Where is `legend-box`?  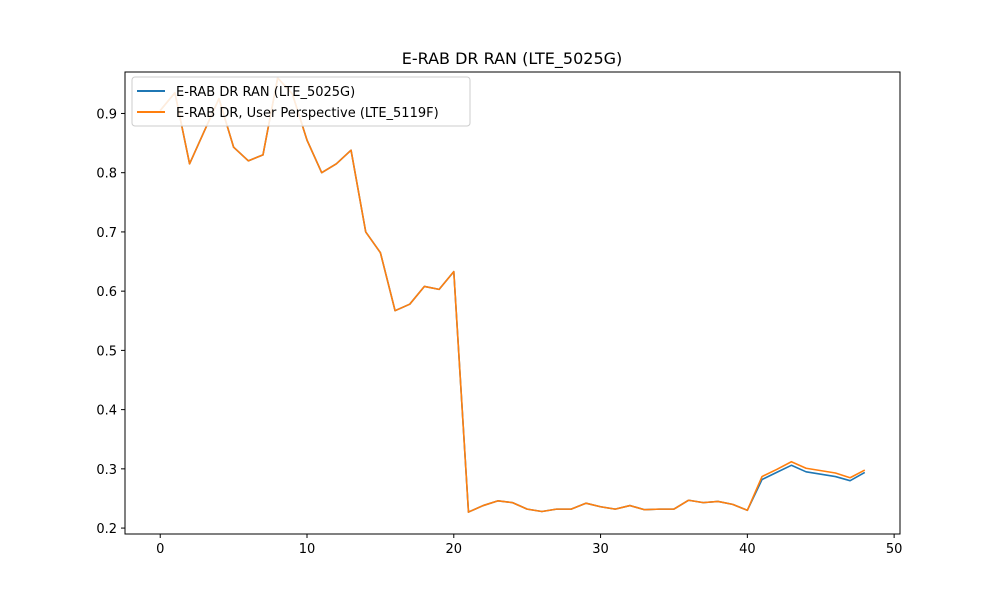
legend-box is located at coordinates (301, 101).